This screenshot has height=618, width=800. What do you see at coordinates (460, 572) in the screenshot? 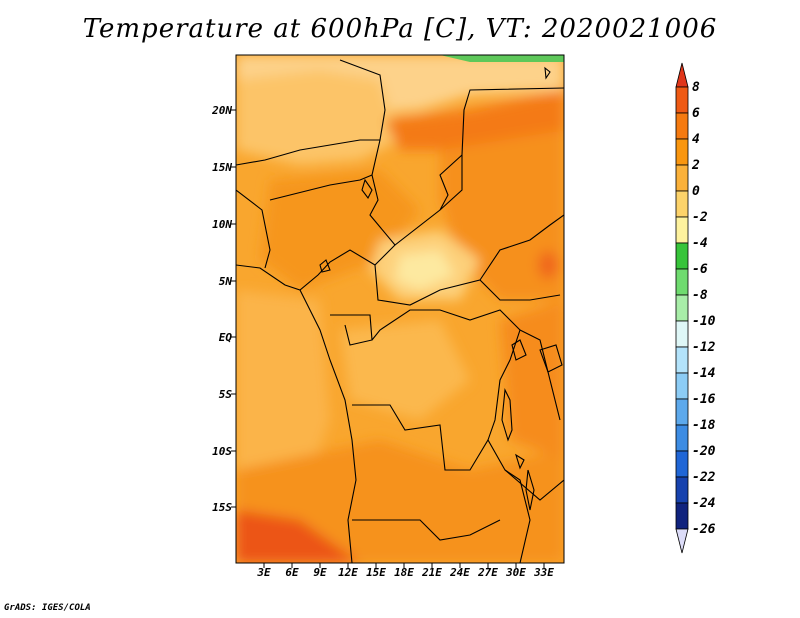
I see `lon-label-24e: 24E` at bounding box center [460, 572].